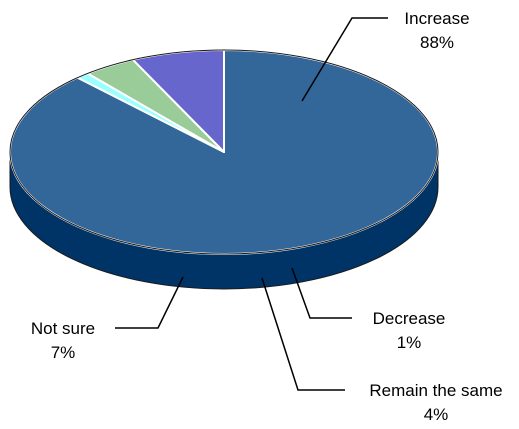 This screenshot has width=519, height=429. What do you see at coordinates (437, 42) in the screenshot?
I see `value-label-increase: 88%` at bounding box center [437, 42].